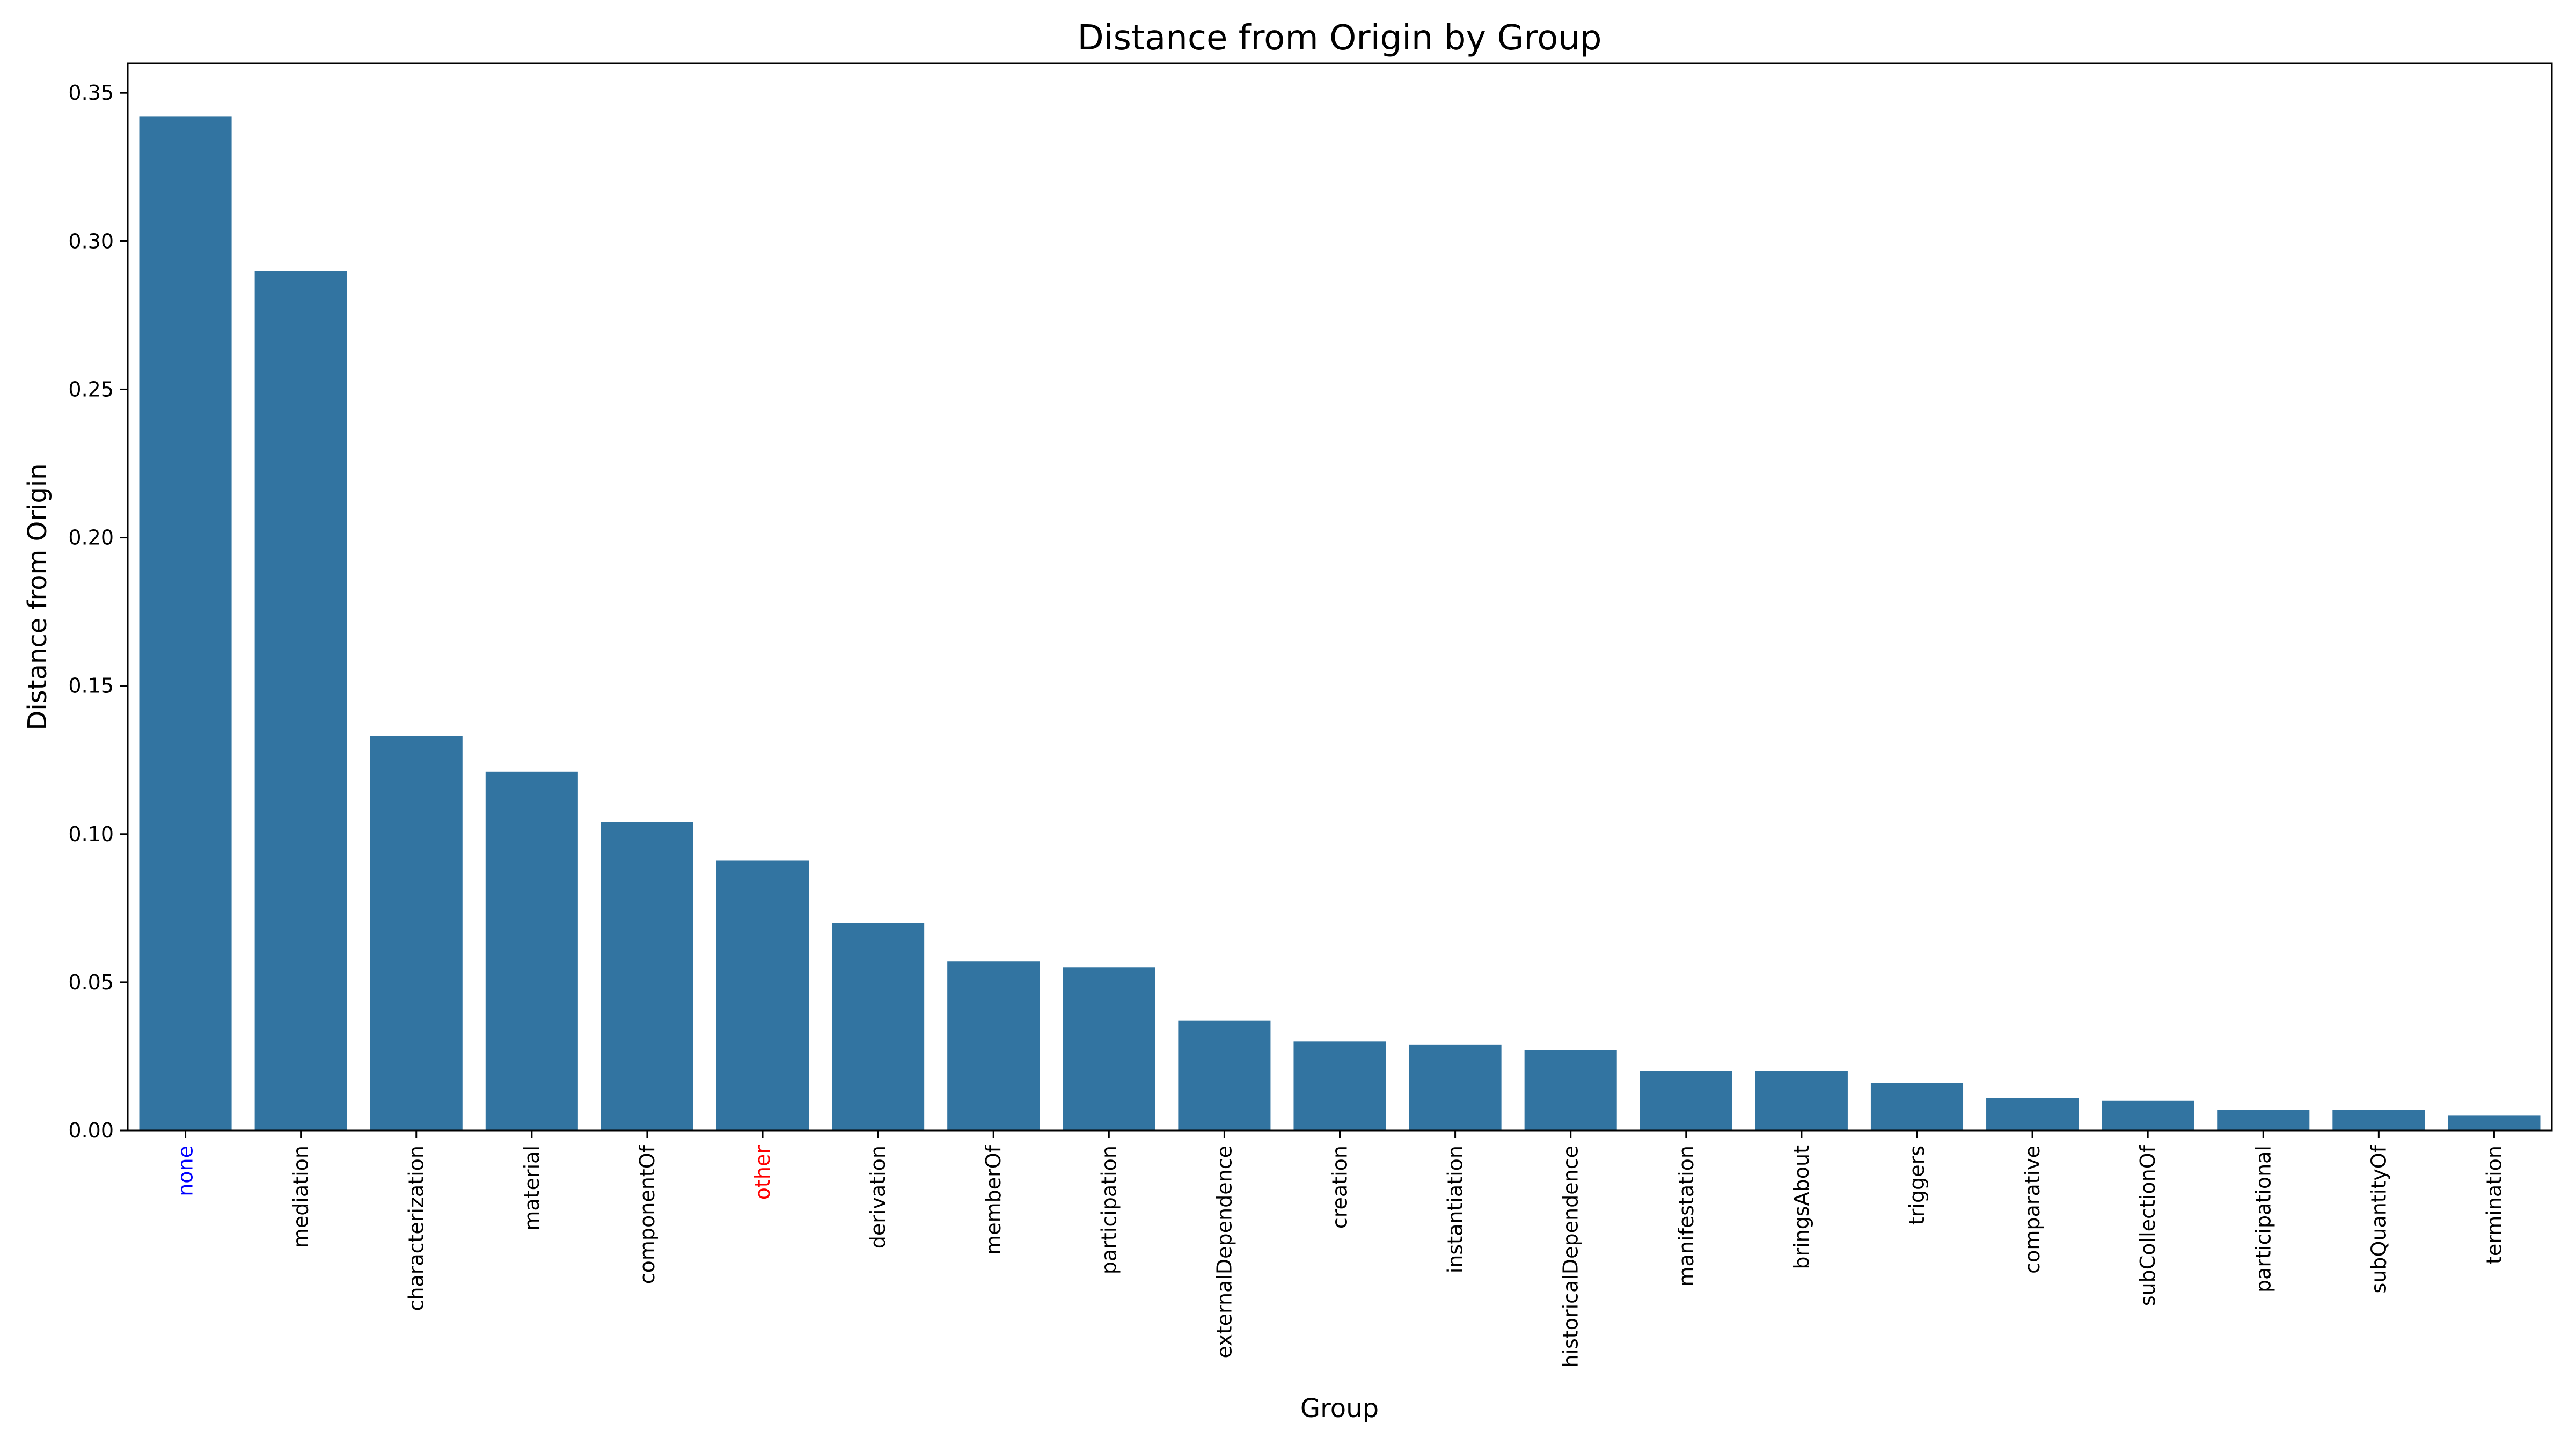 The height and width of the screenshot is (1452, 2576). What do you see at coordinates (98, 611) in the screenshot?
I see `y-ticks-group: 0.00 0.05 0.10 0.15 0.20 0.25 0.30 0.35` at bounding box center [98, 611].